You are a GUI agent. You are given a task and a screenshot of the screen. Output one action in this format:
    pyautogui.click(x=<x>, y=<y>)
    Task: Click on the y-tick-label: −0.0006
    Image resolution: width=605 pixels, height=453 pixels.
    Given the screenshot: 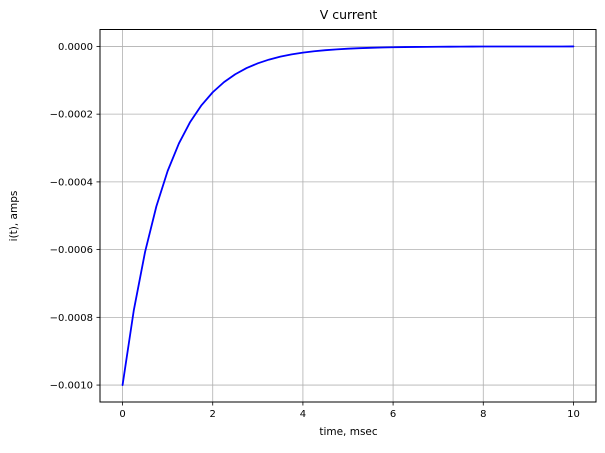 What is the action you would take?
    pyautogui.click(x=71, y=250)
    